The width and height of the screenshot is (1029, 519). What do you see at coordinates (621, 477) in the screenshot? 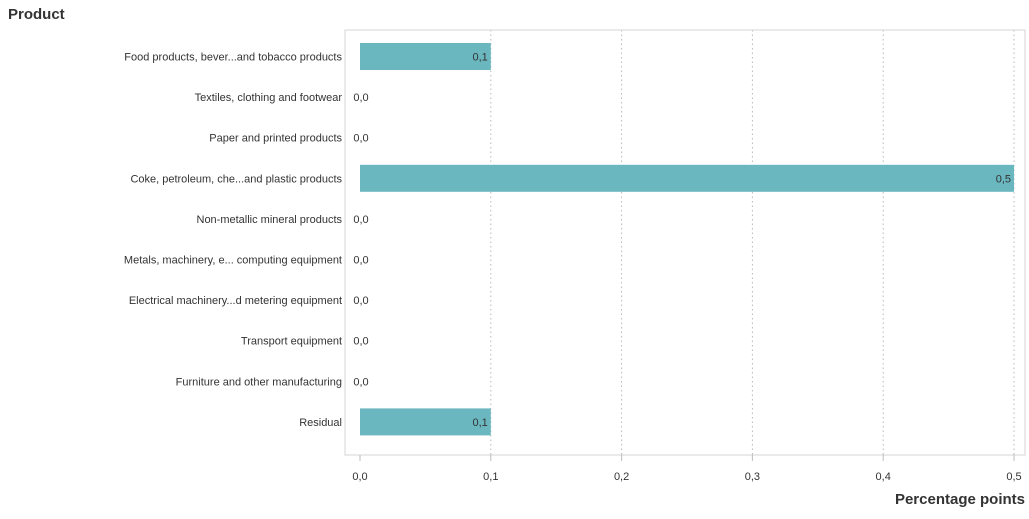
I see `x-tick-label: 0,2` at bounding box center [621, 477].